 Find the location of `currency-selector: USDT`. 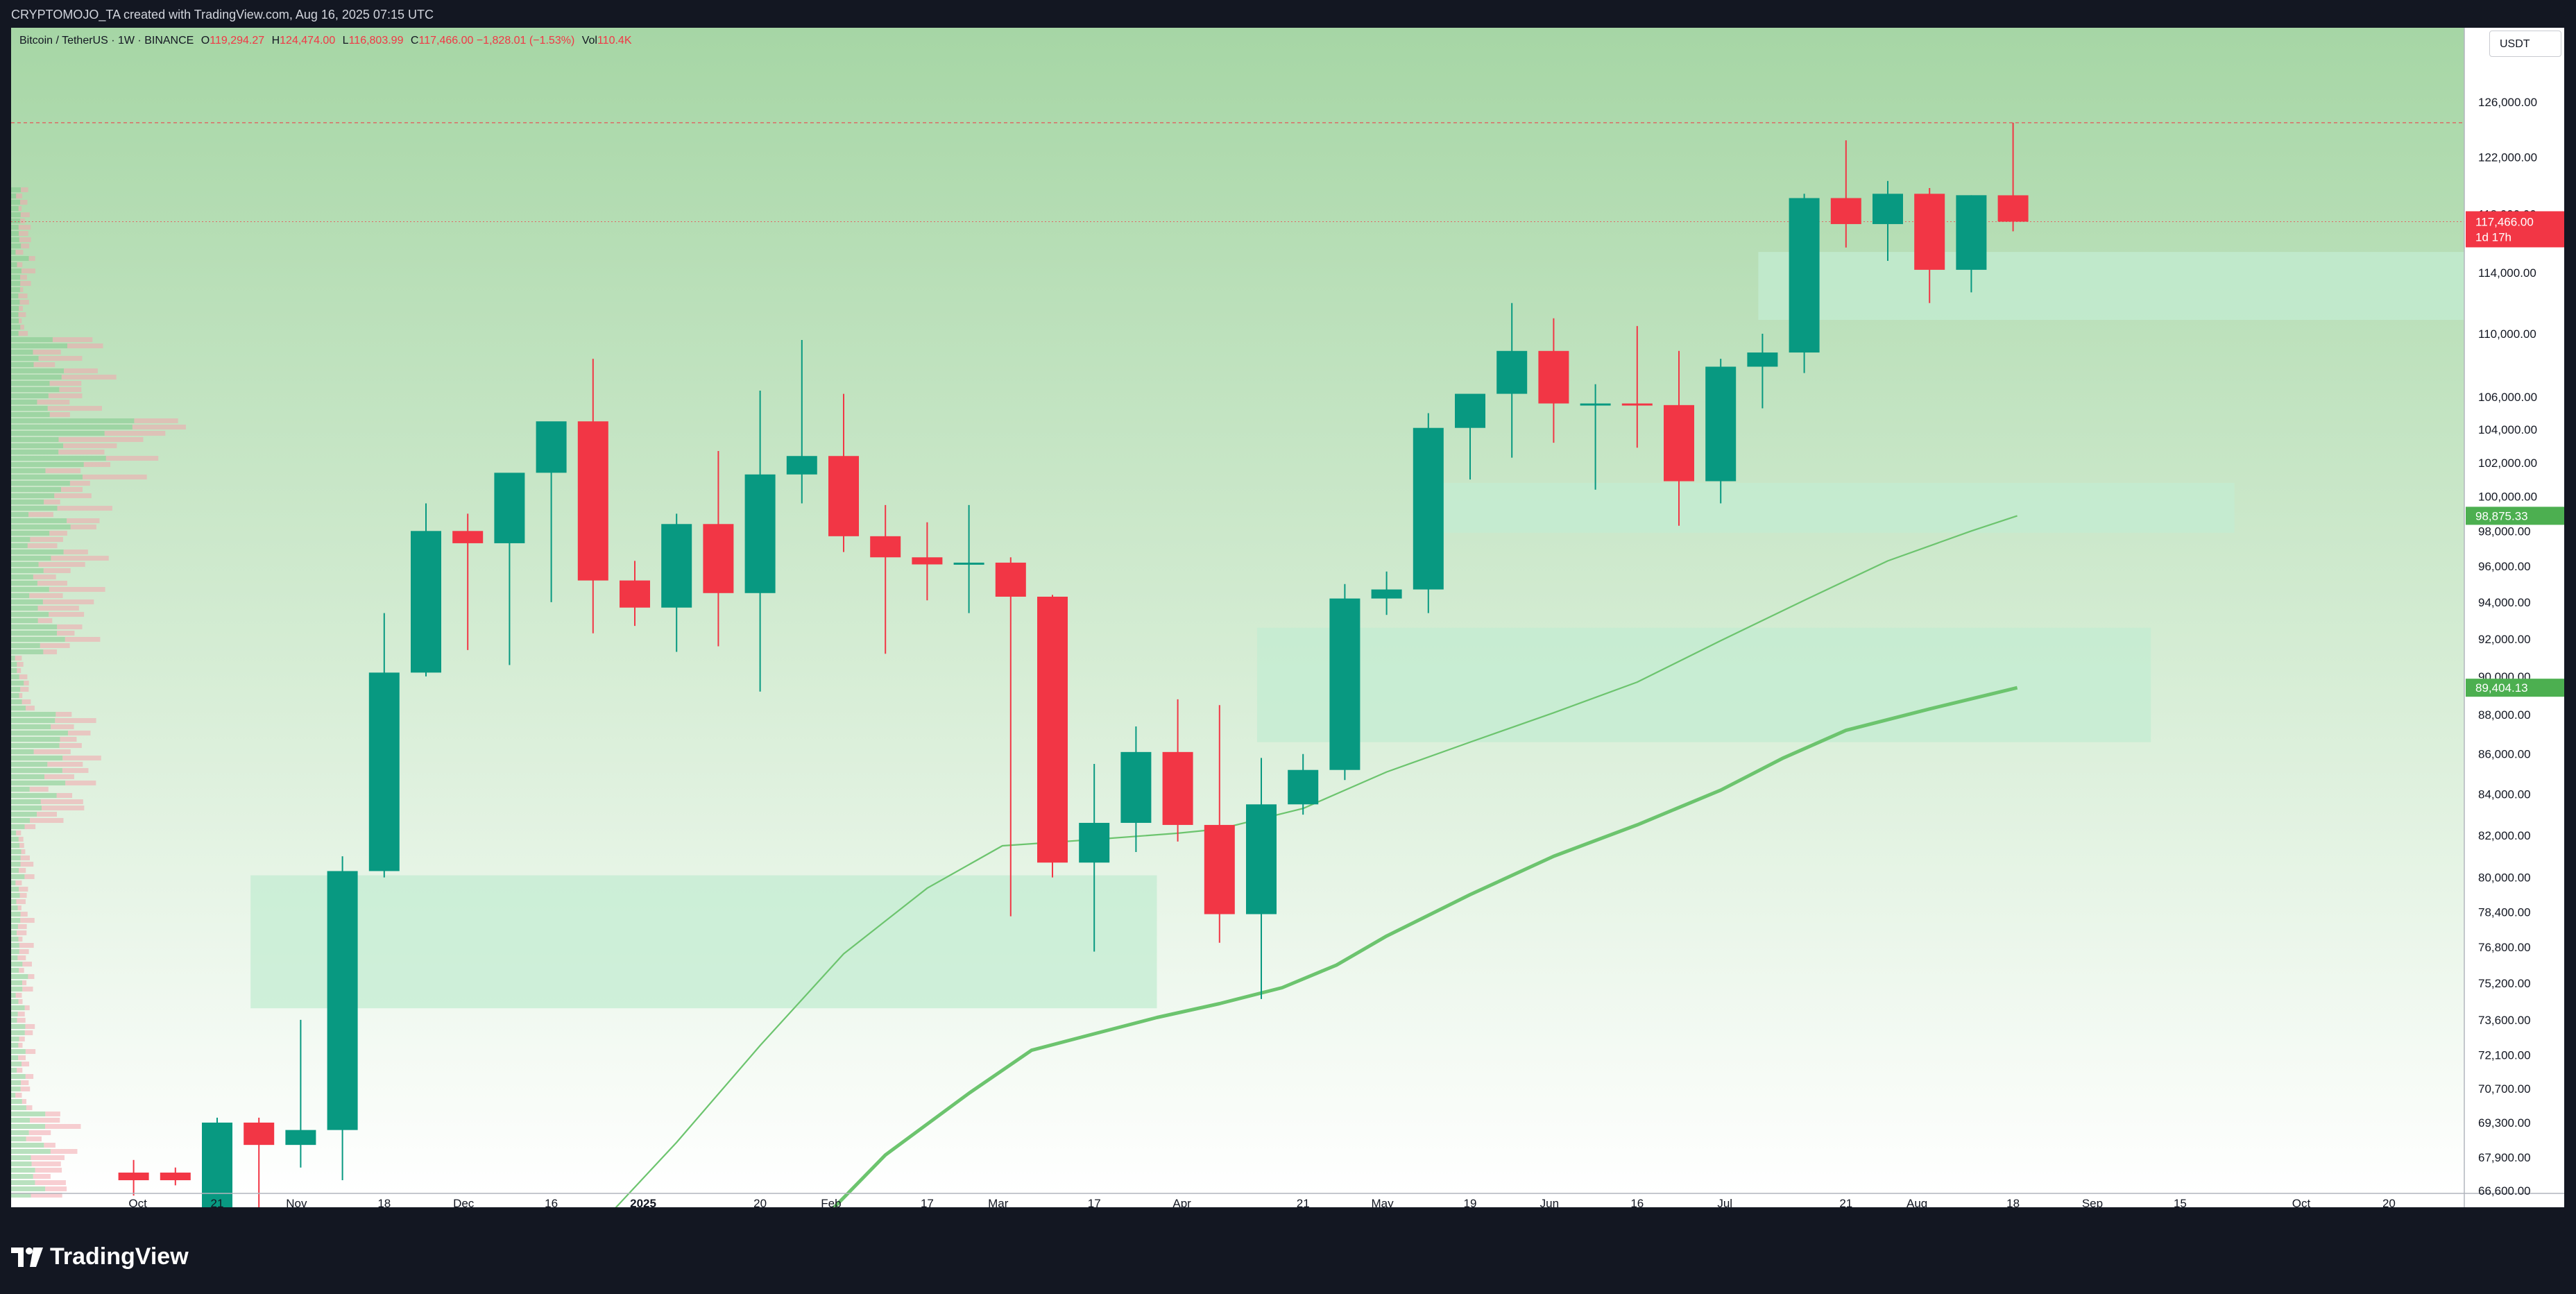

currency-selector: USDT is located at coordinates (2525, 44).